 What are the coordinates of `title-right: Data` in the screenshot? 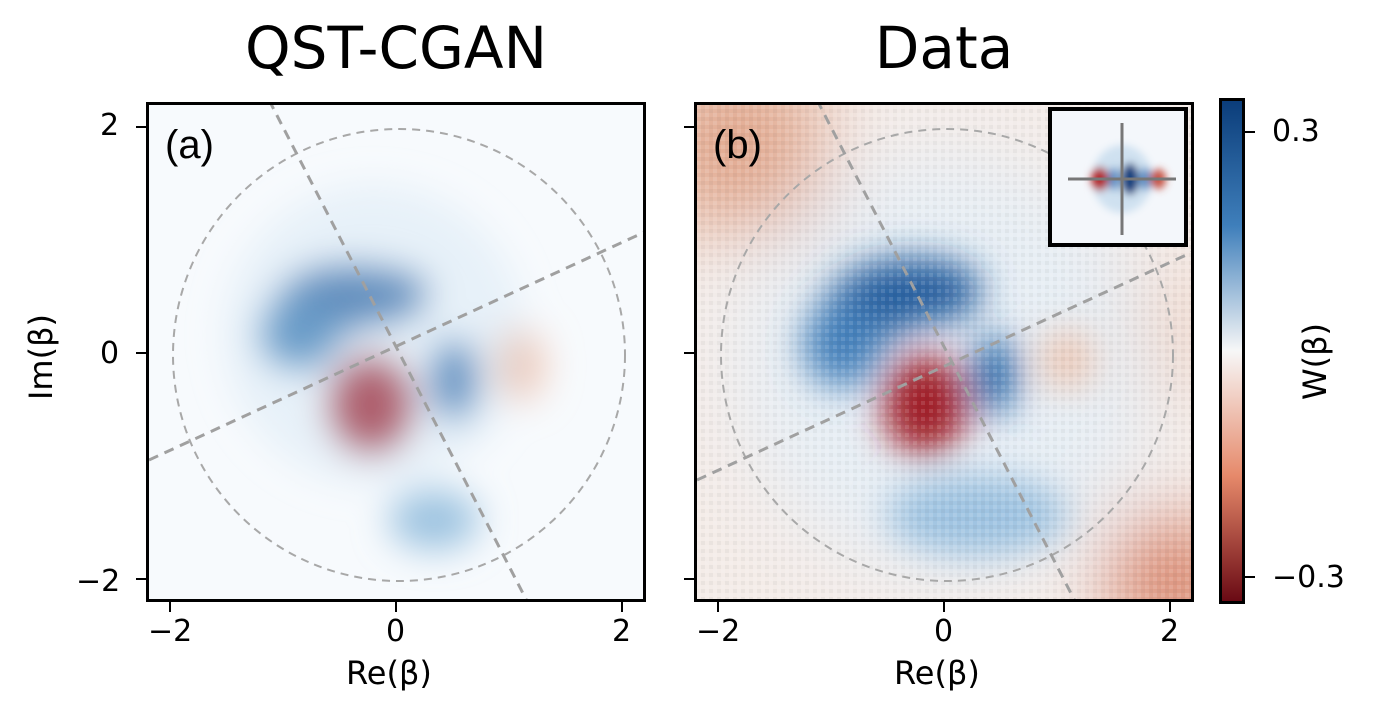 It's located at (944, 48).